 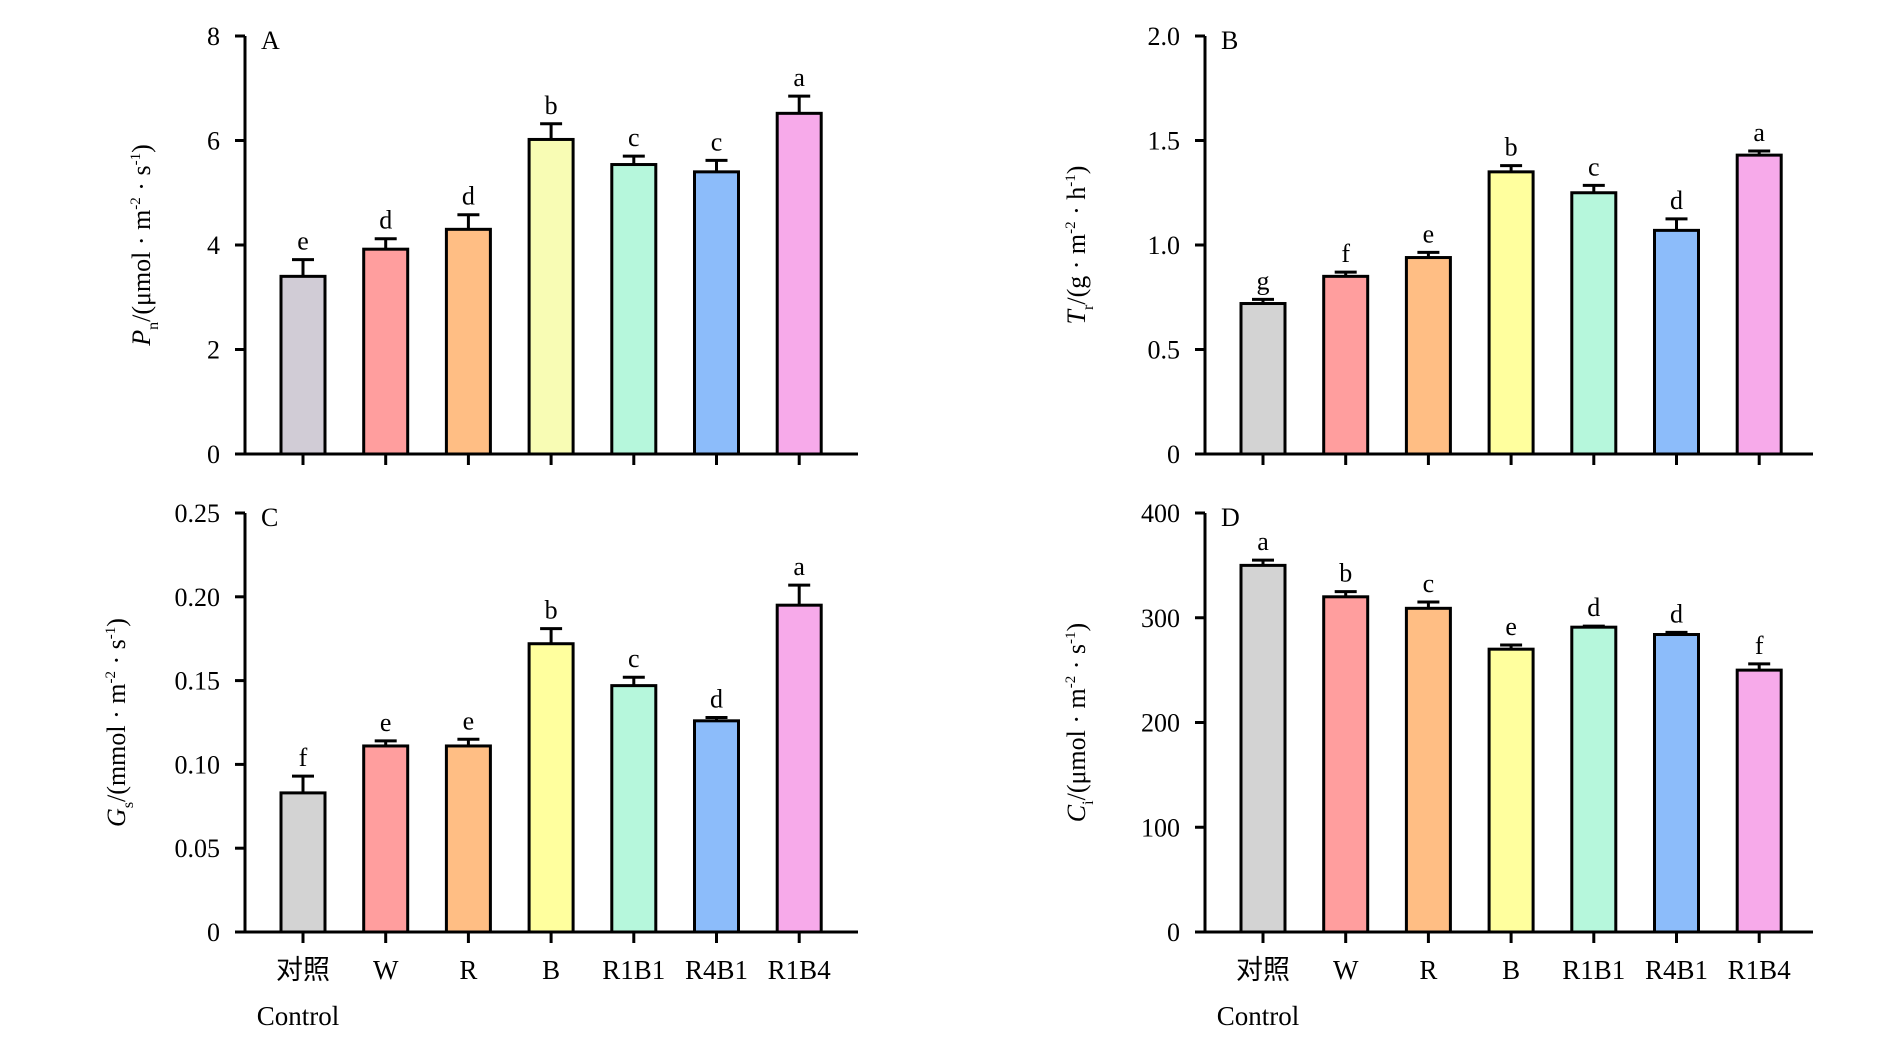 I want to click on y-tick-label: 2.0, so click(x=1164, y=36).